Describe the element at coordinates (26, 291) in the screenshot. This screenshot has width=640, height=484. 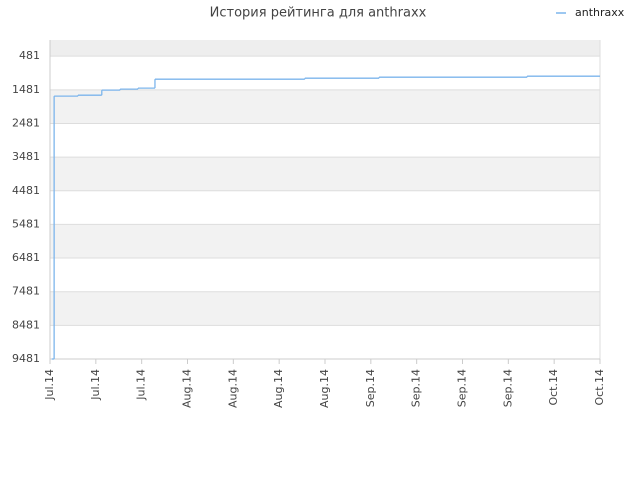
I see `y-tick-label: 7481` at that location.